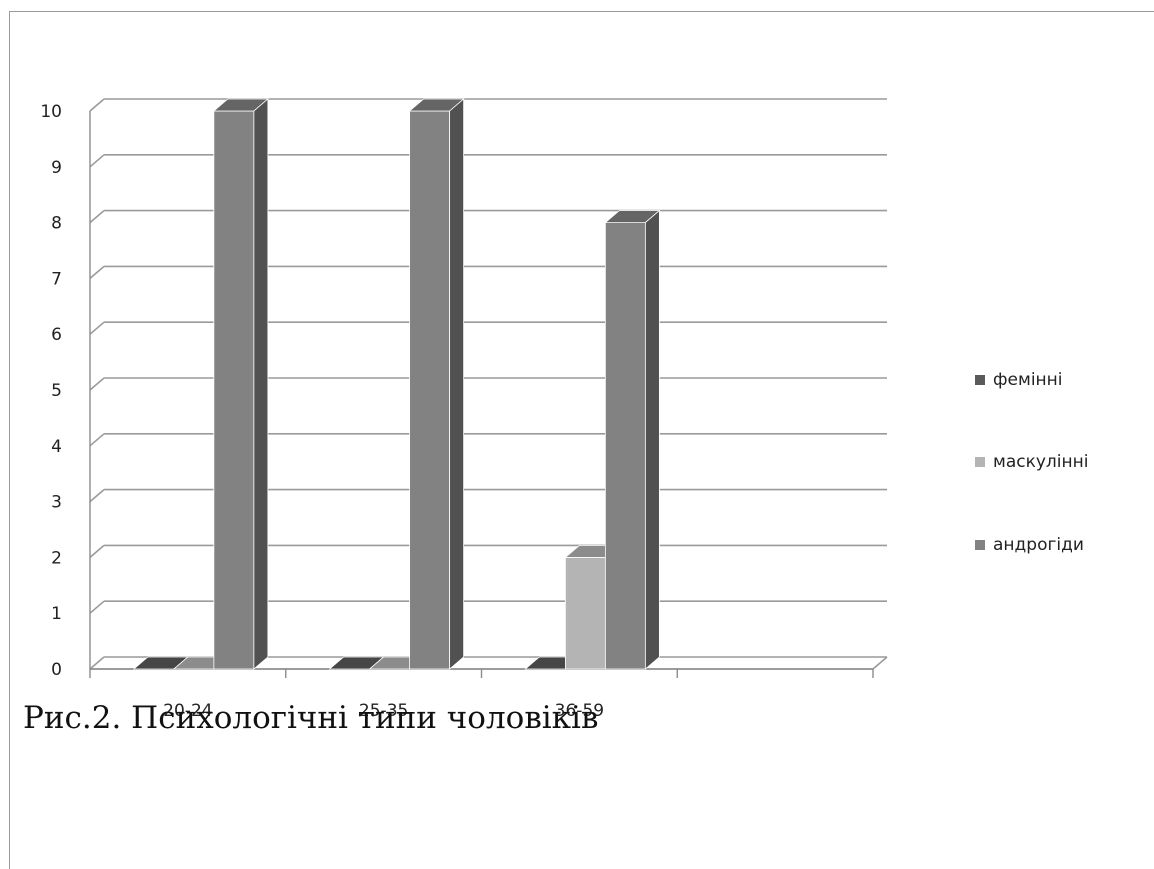  What do you see at coordinates (56, 335) in the screenshot?
I see `y-tick-label: 6` at bounding box center [56, 335].